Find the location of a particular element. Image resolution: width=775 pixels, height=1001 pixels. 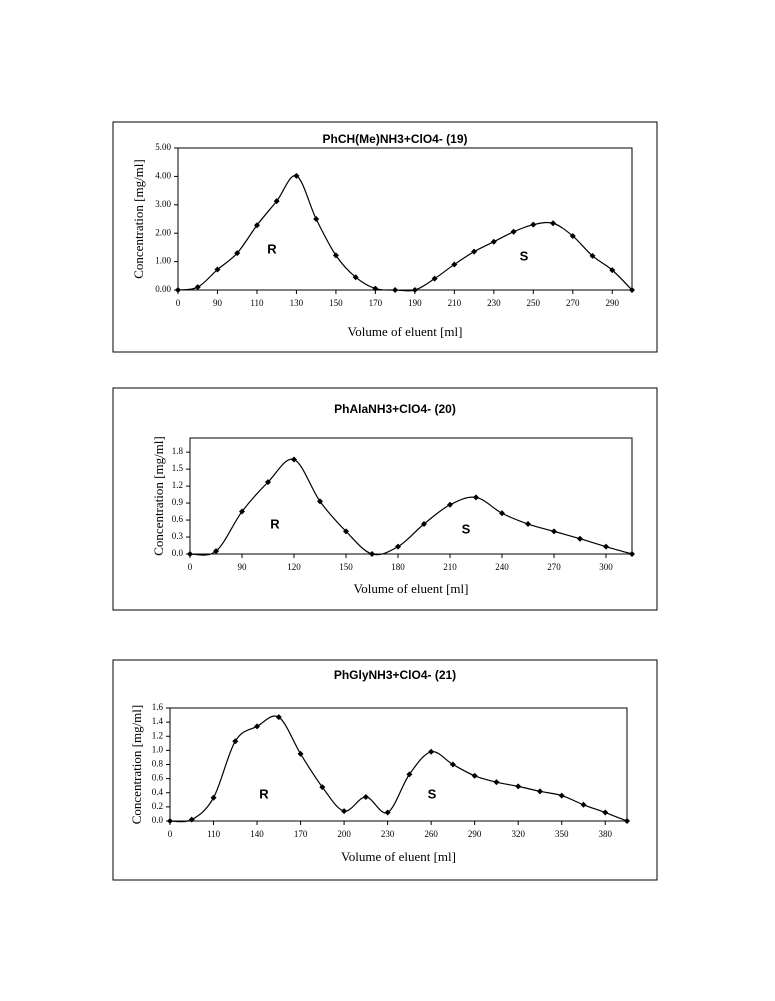

x-tick-label: 110 is located at coordinates (214, 834).